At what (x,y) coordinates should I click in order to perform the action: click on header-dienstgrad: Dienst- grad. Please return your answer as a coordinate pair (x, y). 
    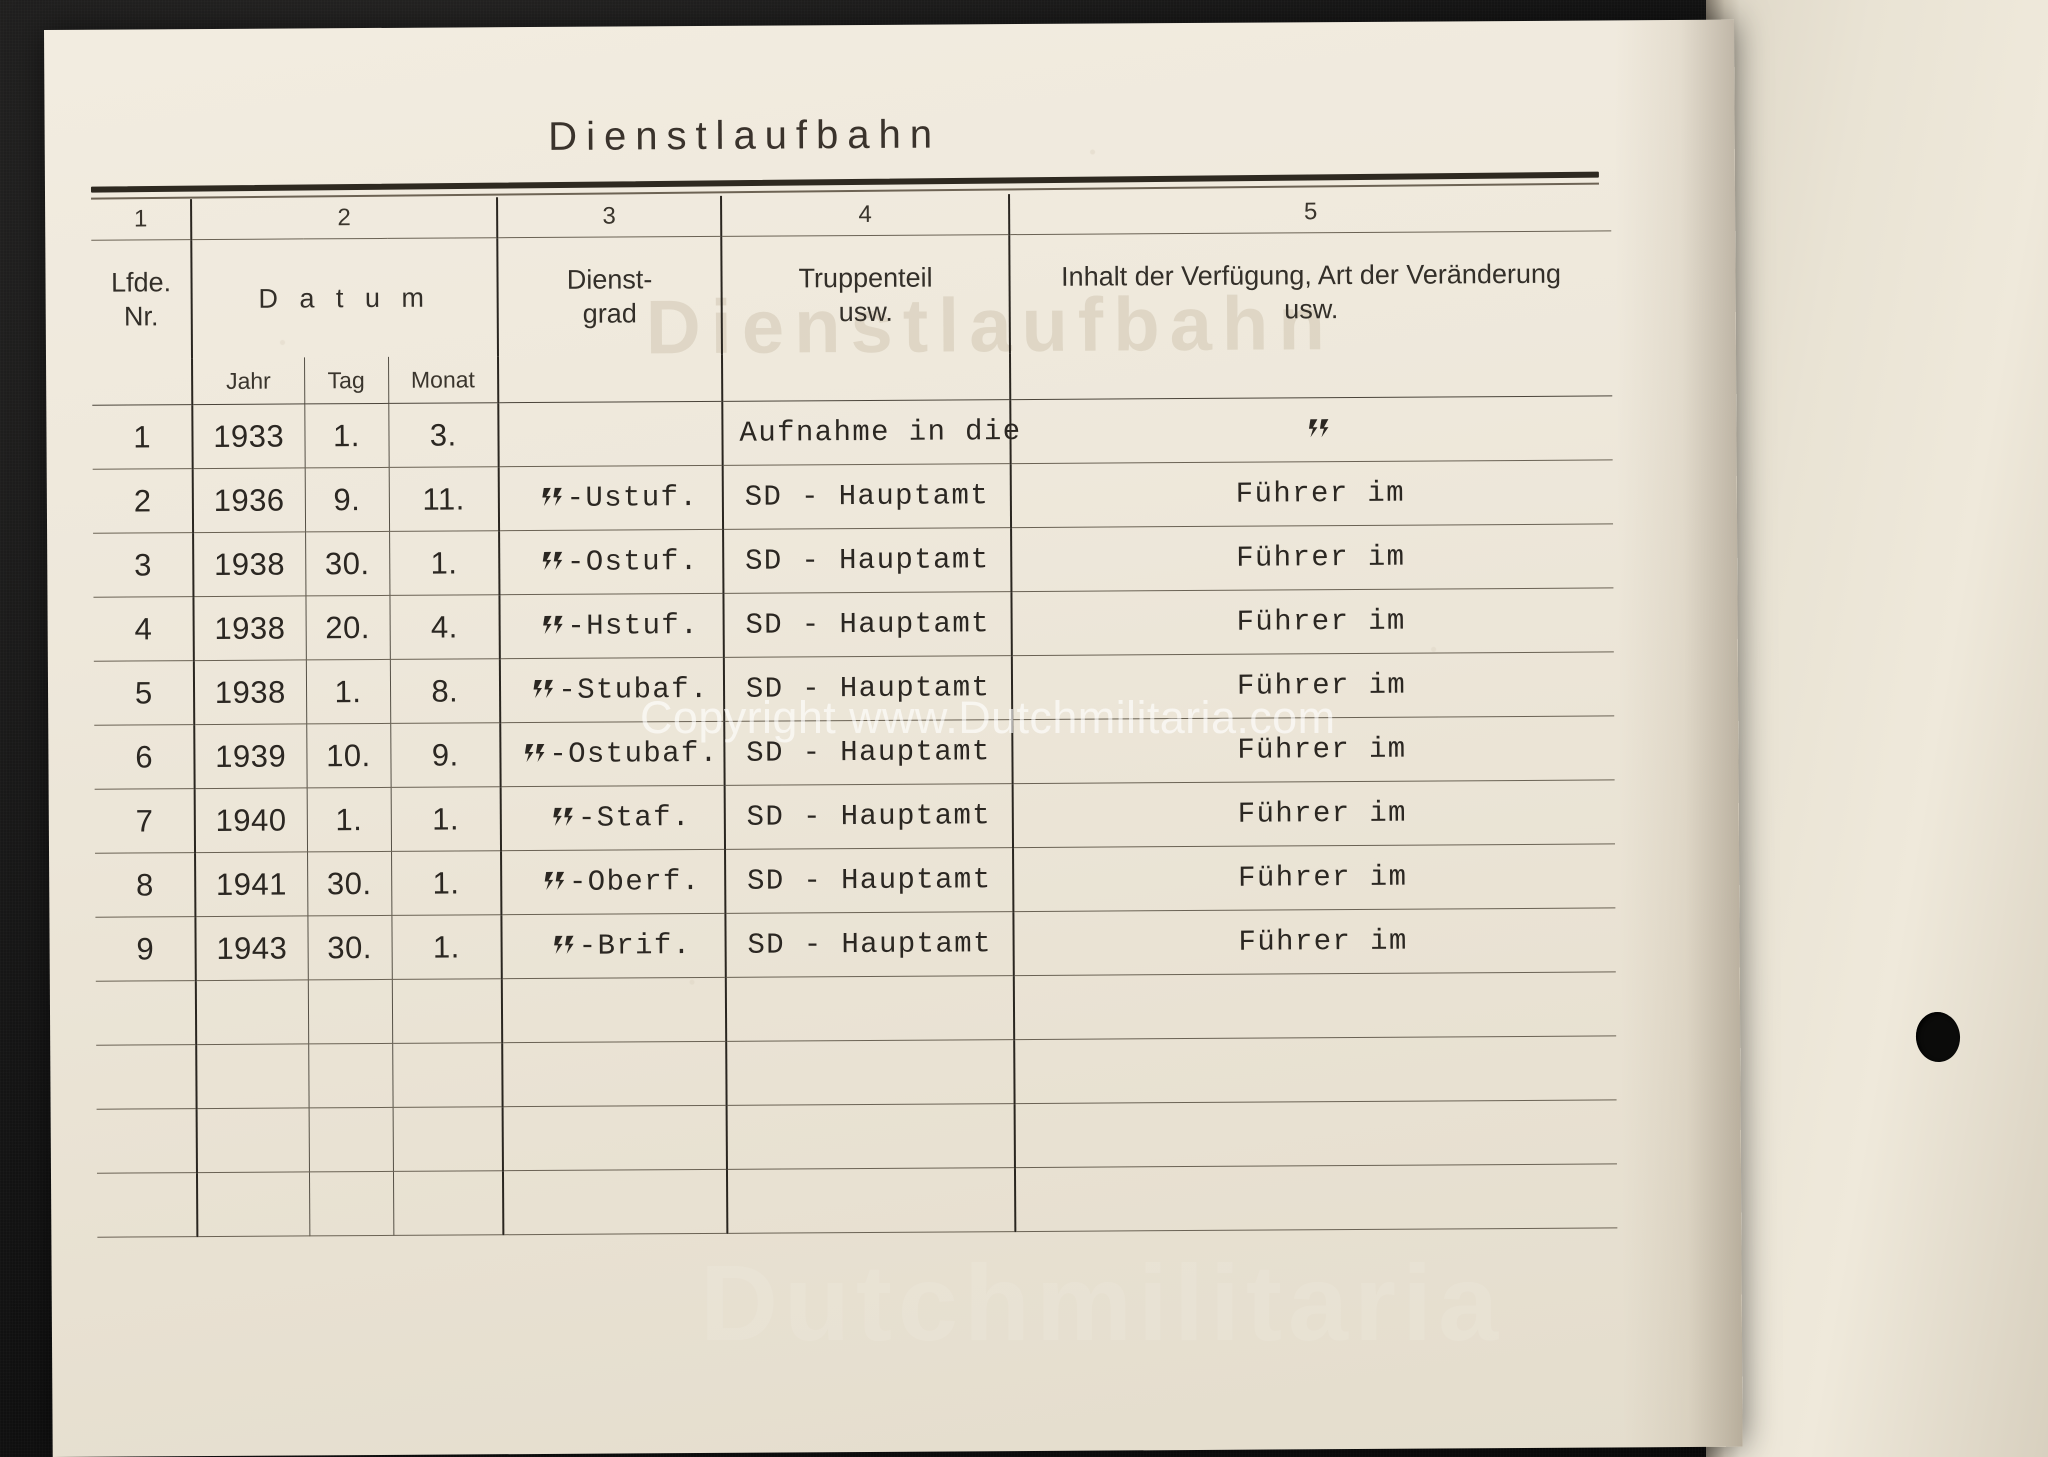
    Looking at the image, I should click on (610, 296).